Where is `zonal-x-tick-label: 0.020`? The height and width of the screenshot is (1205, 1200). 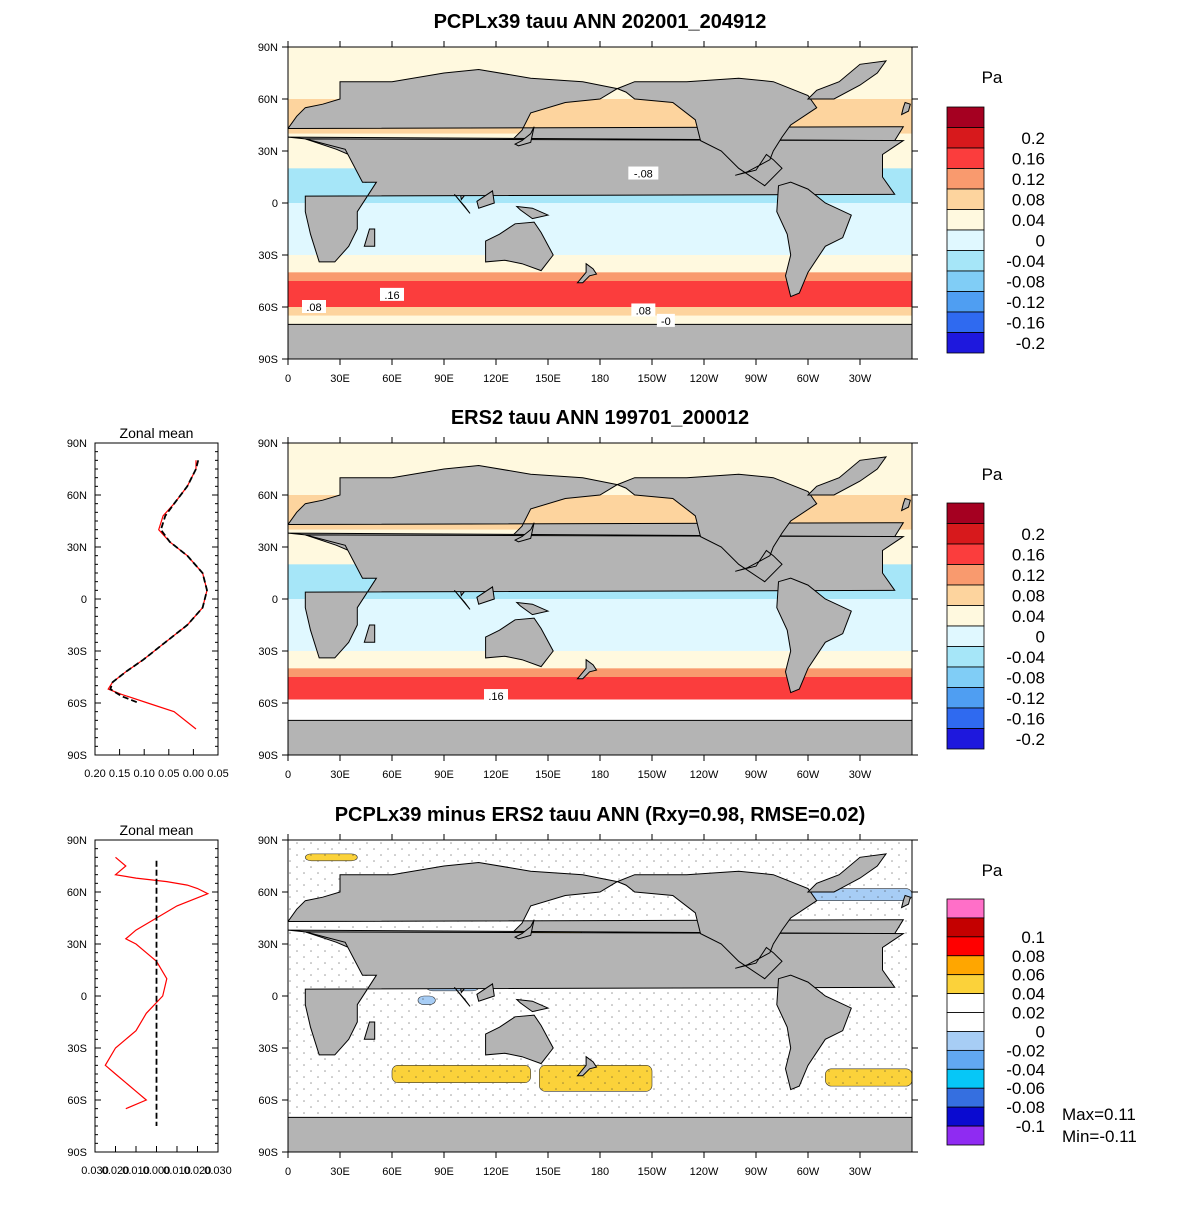 zonal-x-tick-label: 0.020 is located at coordinates (198, 1171).